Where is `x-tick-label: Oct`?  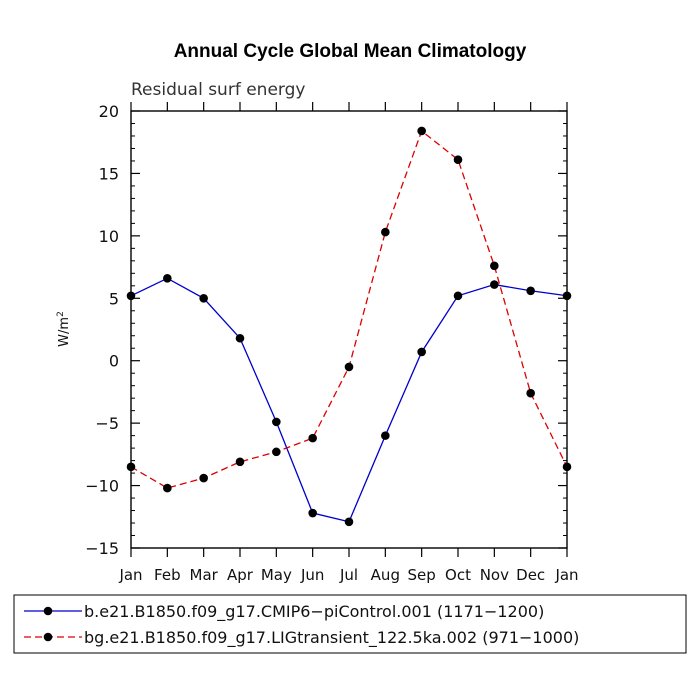
x-tick-label: Oct is located at coordinates (458, 575).